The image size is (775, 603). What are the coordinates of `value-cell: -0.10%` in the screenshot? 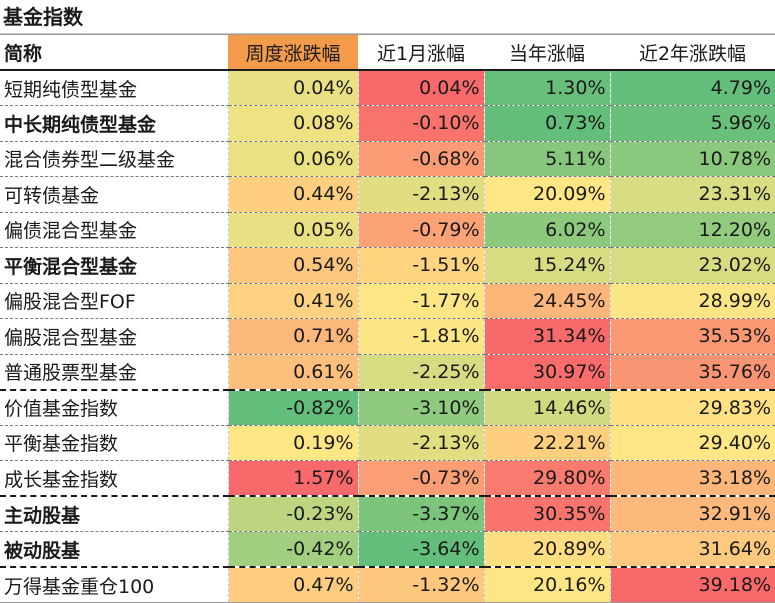 It's located at (420, 123).